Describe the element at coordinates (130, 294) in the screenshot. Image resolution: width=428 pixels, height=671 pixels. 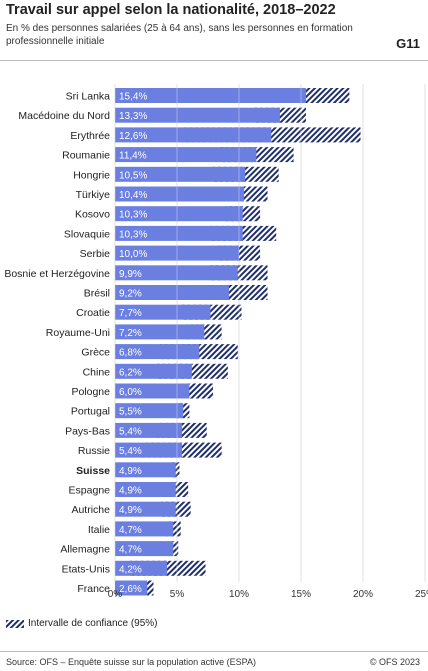
I see `value-label: 9,2%` at that location.